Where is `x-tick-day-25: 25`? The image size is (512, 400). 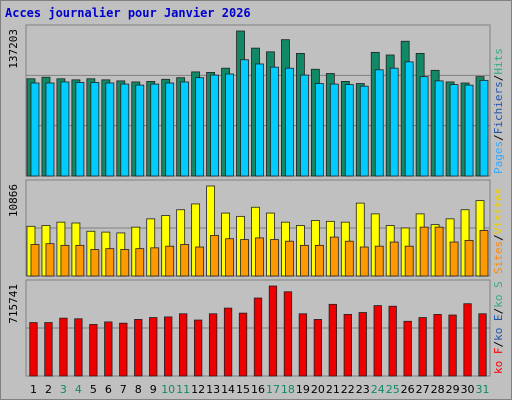
x-tick-day-25: 25 is located at coordinates (393, 389).